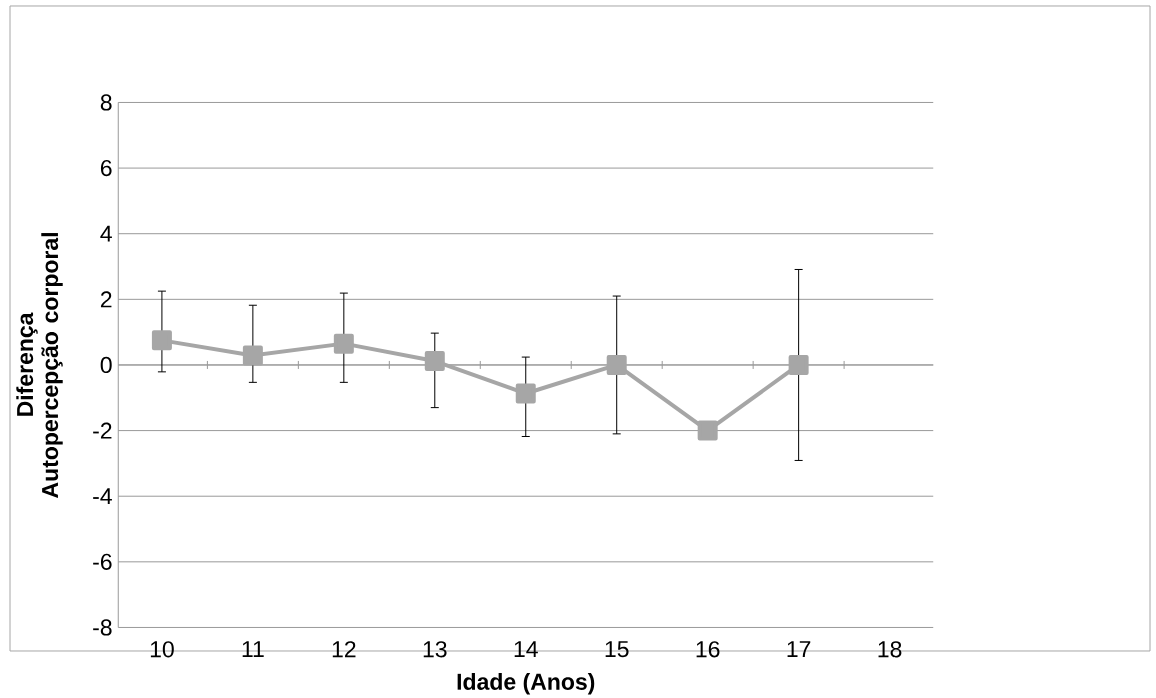 This screenshot has width=1156, height=698. I want to click on y-tick-label: 8, so click(106, 102).